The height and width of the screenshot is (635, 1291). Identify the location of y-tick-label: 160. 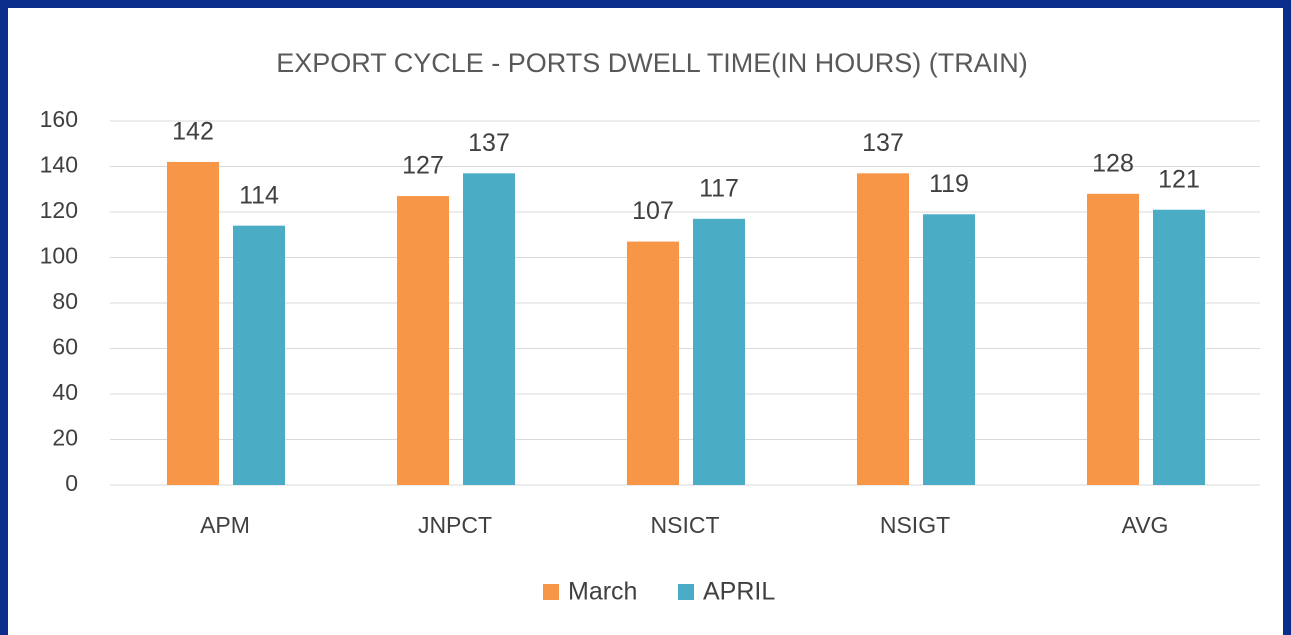
(59, 119).